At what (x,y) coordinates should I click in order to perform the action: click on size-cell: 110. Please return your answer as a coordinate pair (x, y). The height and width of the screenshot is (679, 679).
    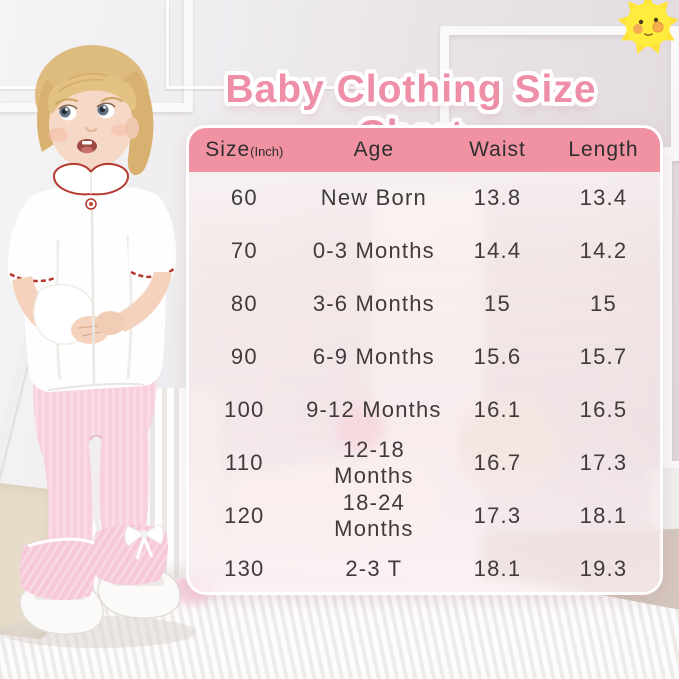
    Looking at the image, I should click on (244, 462).